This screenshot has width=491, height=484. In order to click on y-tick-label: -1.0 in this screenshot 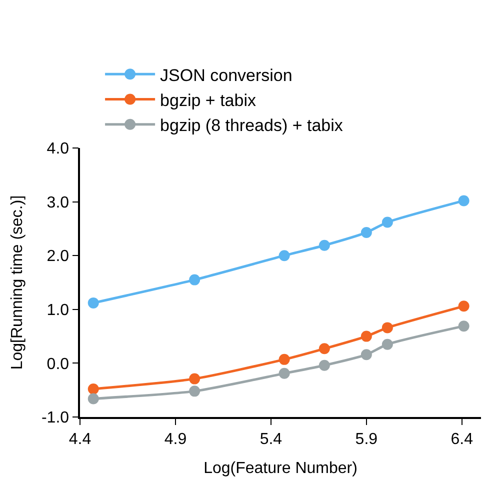, I will do `click(55, 418)`.